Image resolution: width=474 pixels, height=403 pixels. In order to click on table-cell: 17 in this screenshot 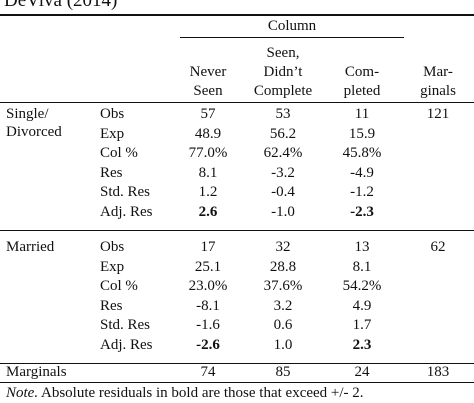, I will do `click(208, 247)`.